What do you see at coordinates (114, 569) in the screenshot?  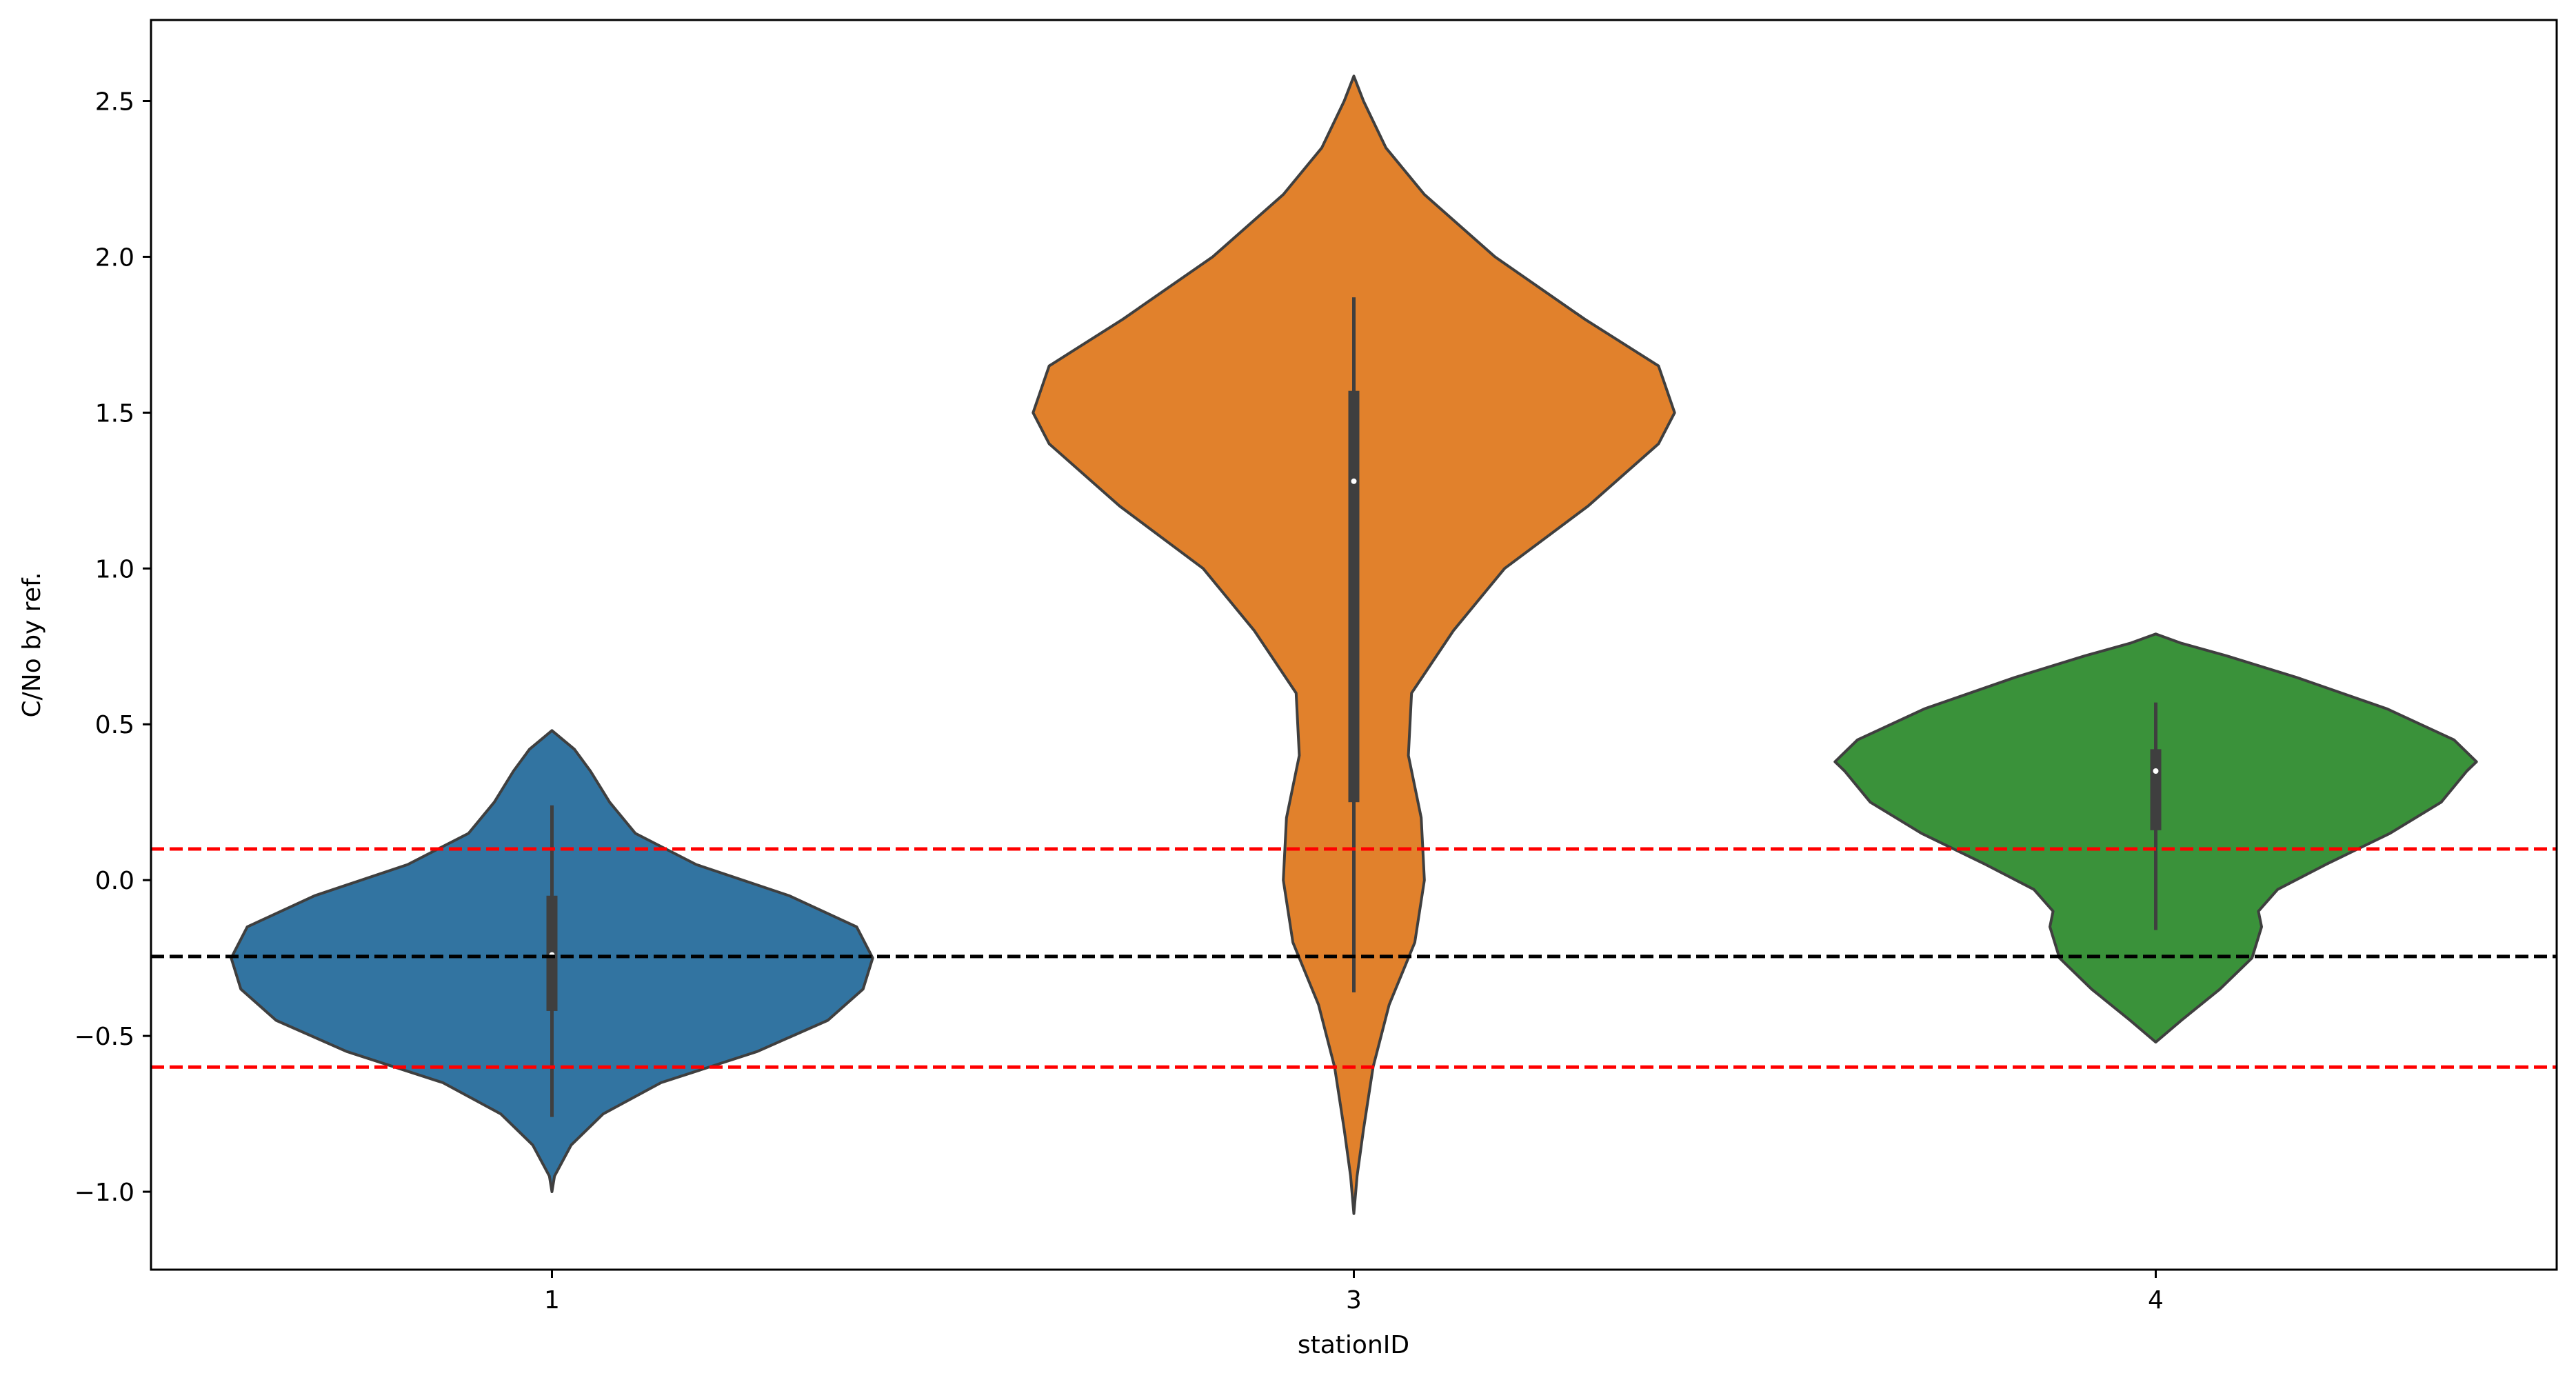 I see `y-tick-label: 1.0` at bounding box center [114, 569].